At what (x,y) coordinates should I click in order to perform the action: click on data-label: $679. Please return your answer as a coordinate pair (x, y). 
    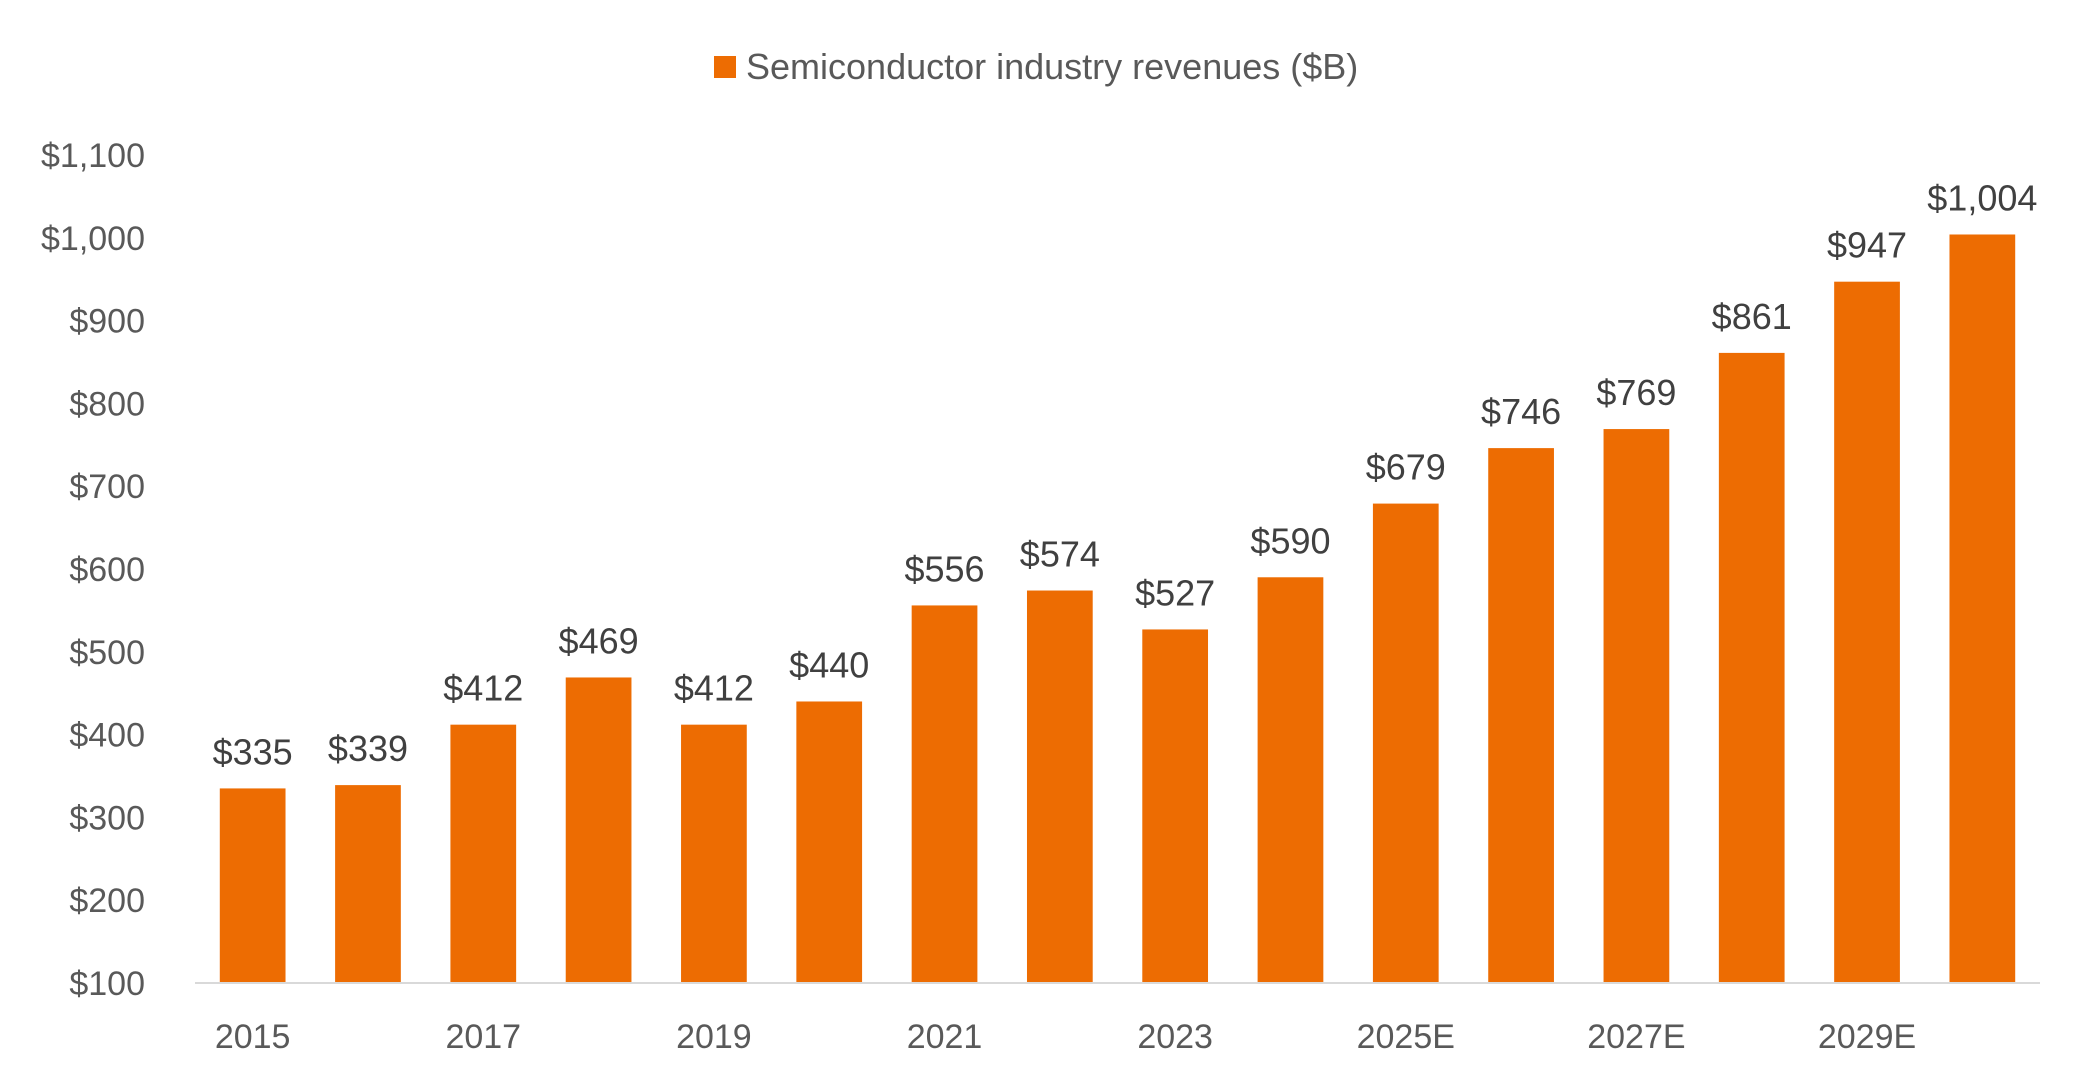
    Looking at the image, I should click on (1406, 467).